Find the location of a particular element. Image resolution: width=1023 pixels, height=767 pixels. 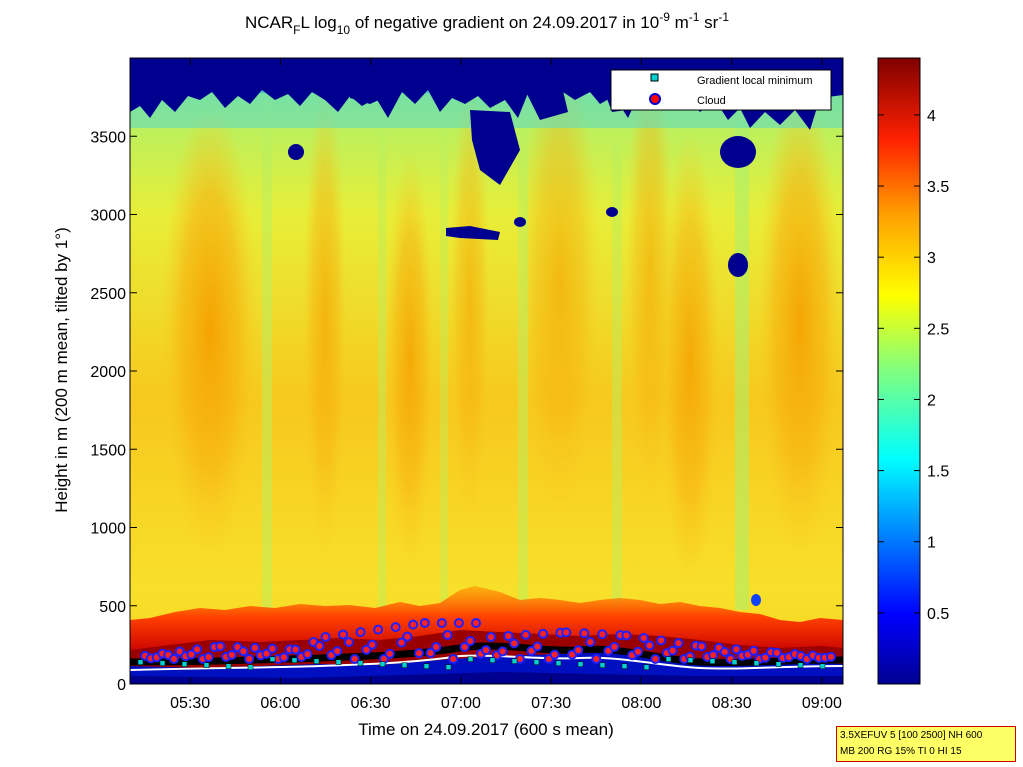

colorbar-tick-label: 2.5 is located at coordinates (938, 329).